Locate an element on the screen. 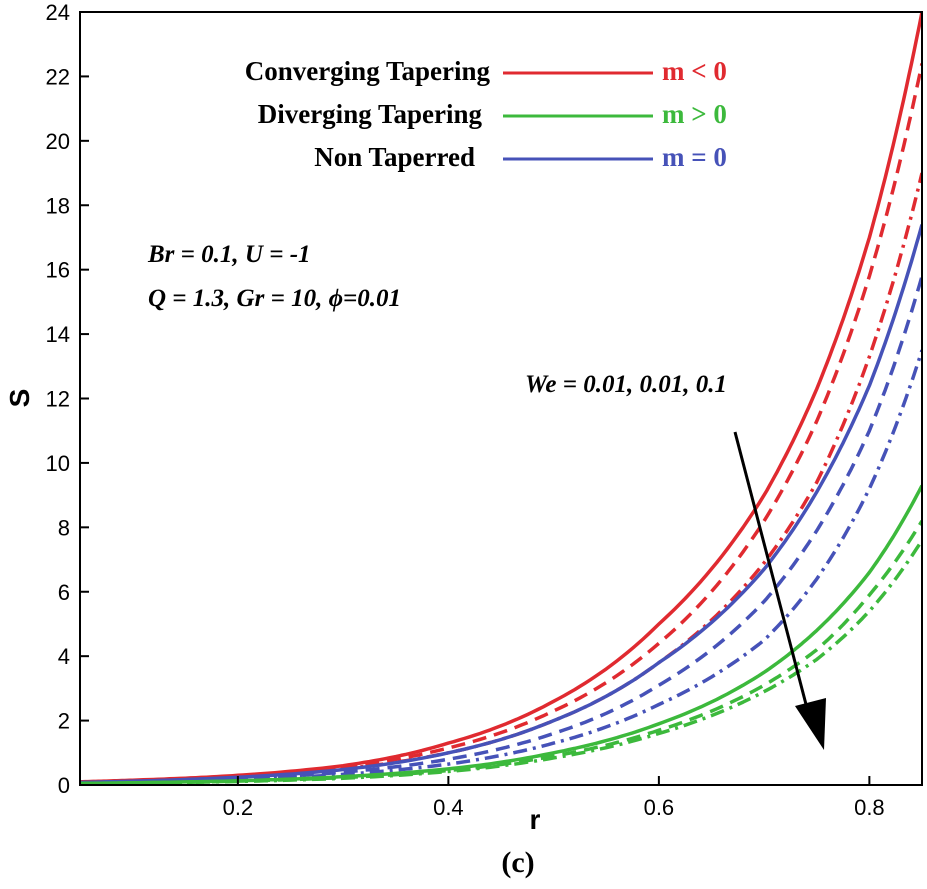 The image size is (927, 889). legend-condition-non-tapered: m = 0 is located at coordinates (694, 157).